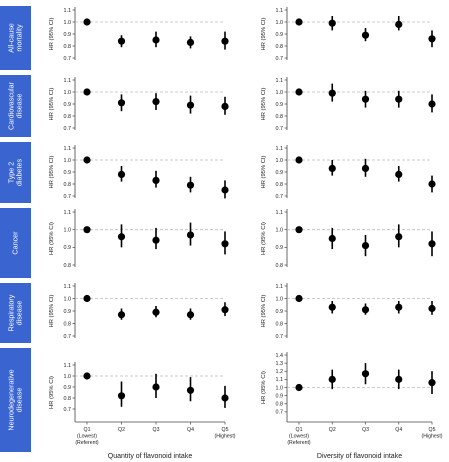 This screenshot has width=449, height=462. I want to click on row-label-text: Neurodegenerative, so click(10, 399).